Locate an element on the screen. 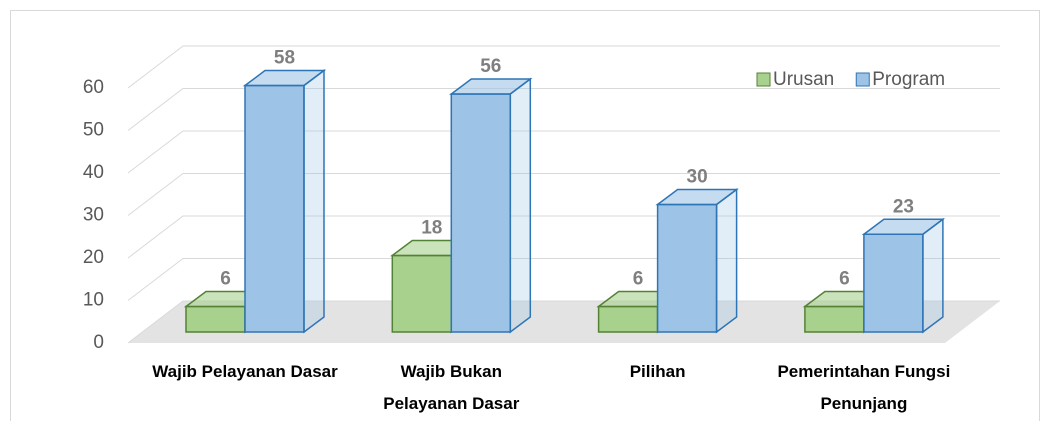  data-label: 58 is located at coordinates (284, 58).